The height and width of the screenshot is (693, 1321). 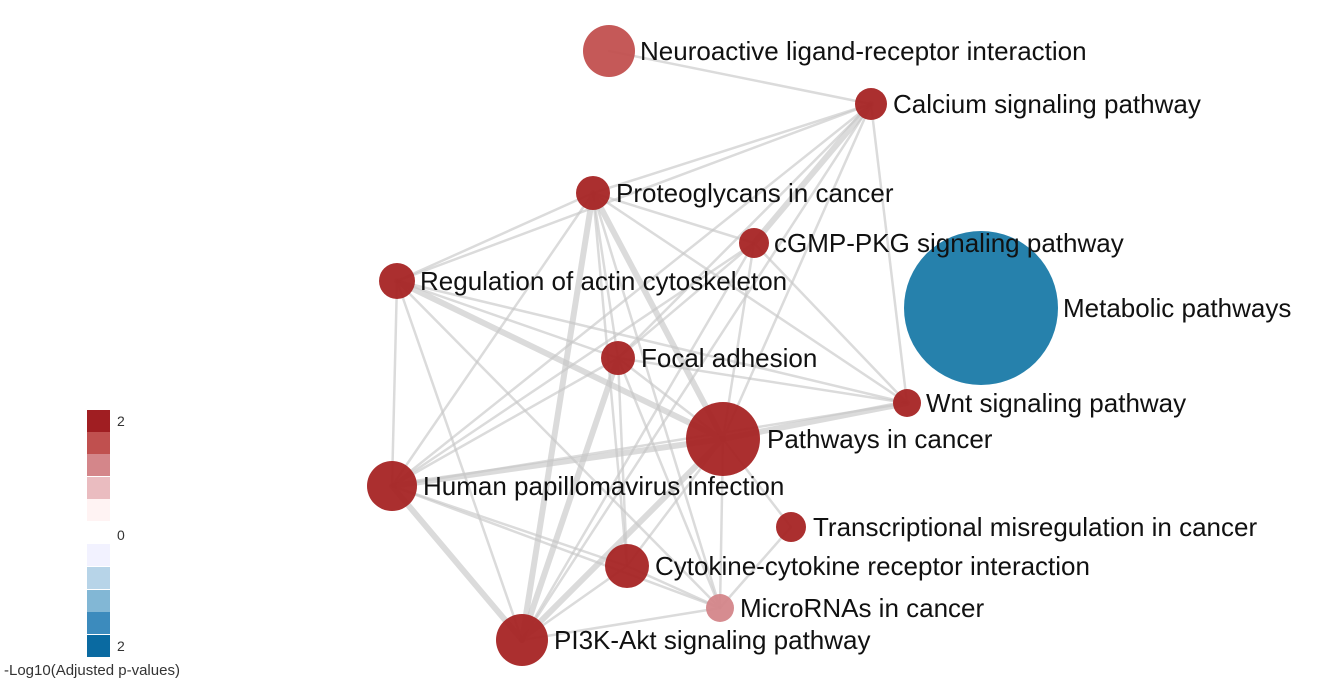 What do you see at coordinates (673, 218) in the screenshot?
I see `edge-proteo-cgmp` at bounding box center [673, 218].